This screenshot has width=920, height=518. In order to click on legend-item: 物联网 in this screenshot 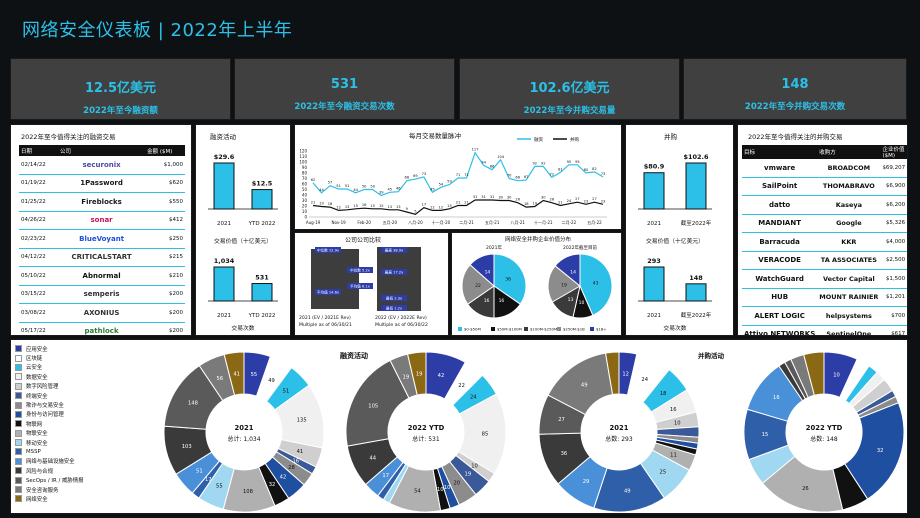, I will do `click(65, 423)`.